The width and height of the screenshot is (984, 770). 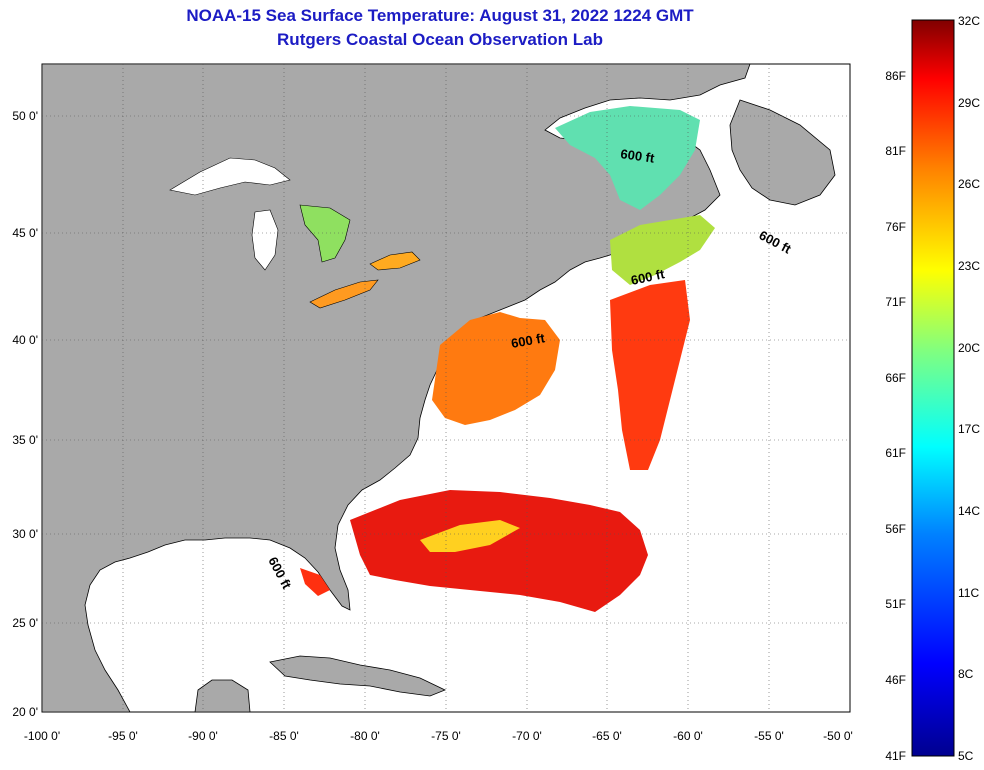 I want to click on celsius-label: 26C, so click(x=969, y=184).